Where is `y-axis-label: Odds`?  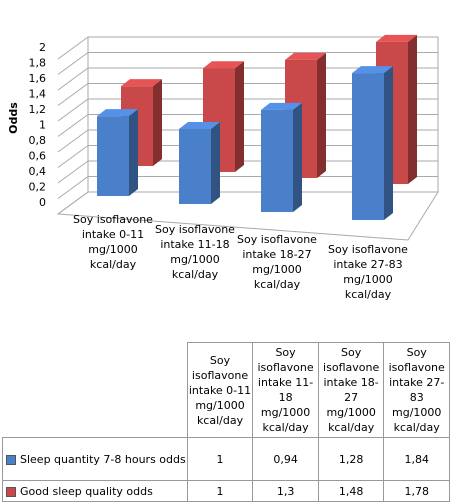 y-axis-label: Odds is located at coordinates (13, 118).